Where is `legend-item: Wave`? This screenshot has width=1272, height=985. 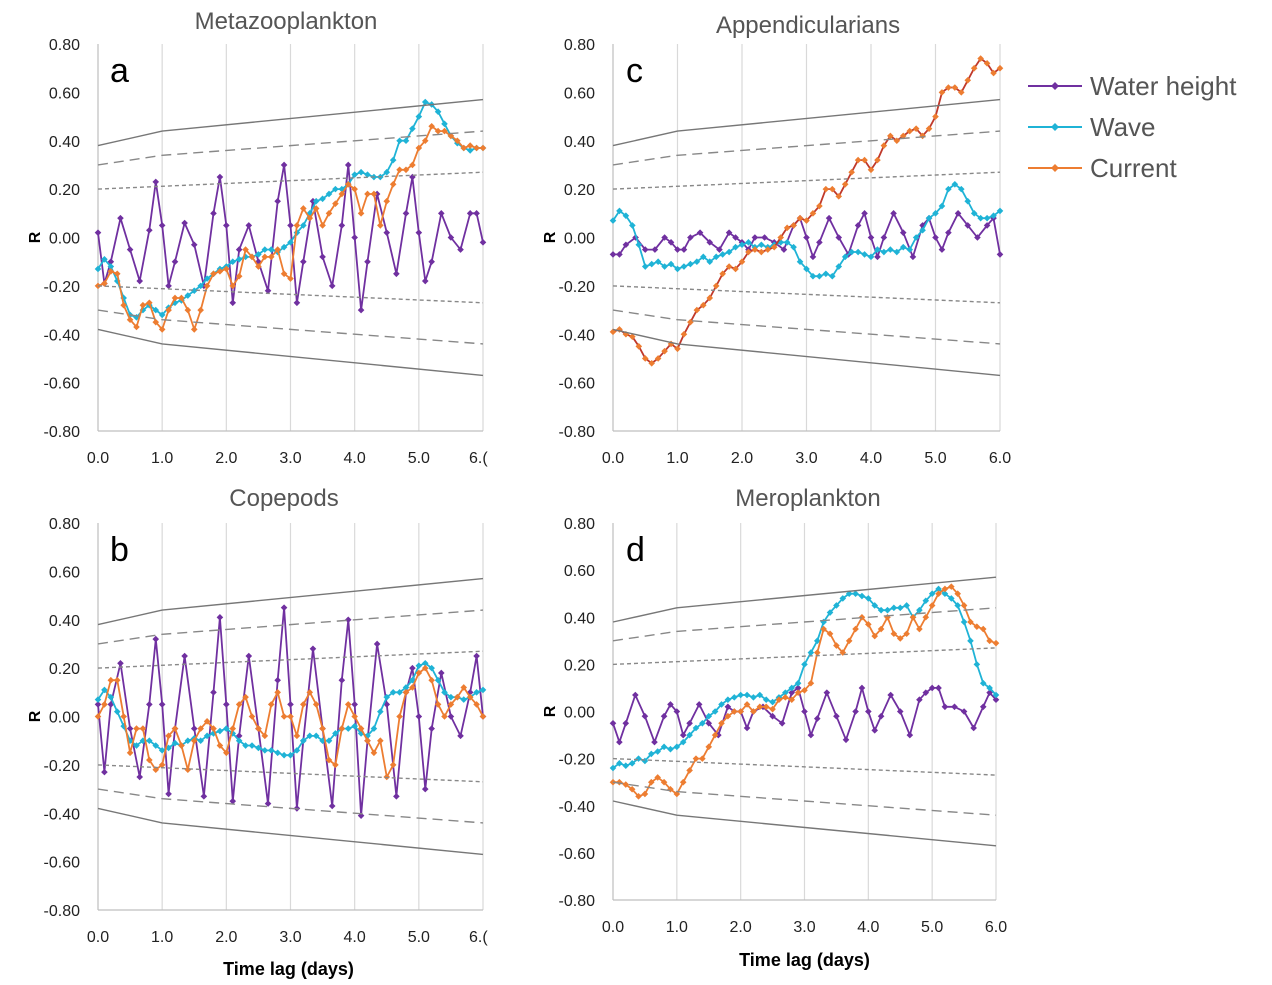 legend-item: Wave is located at coordinates (1092, 127).